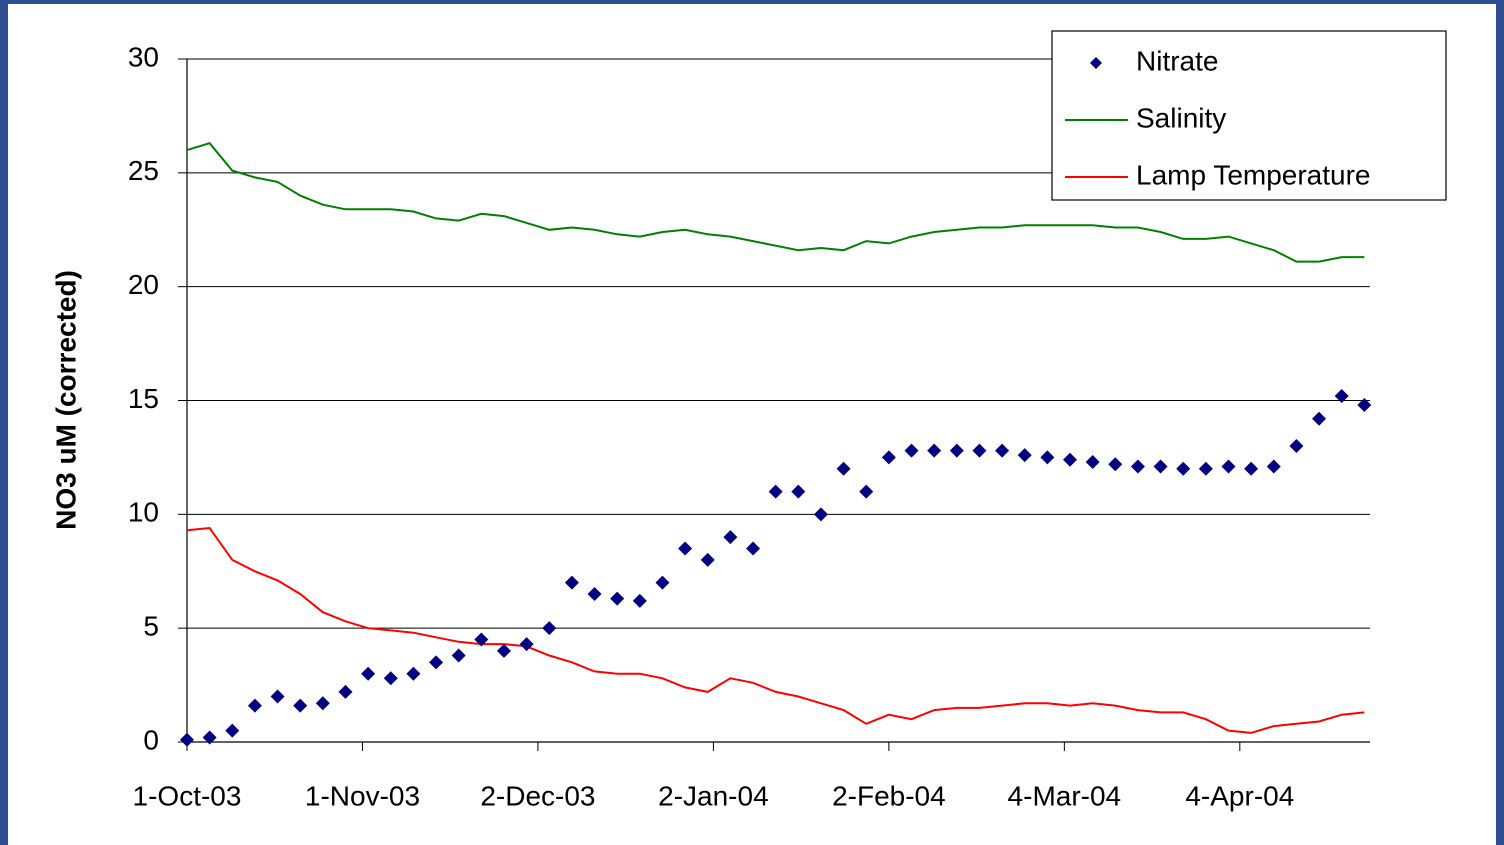  I want to click on legend-label: Nitrate, so click(1177, 60).